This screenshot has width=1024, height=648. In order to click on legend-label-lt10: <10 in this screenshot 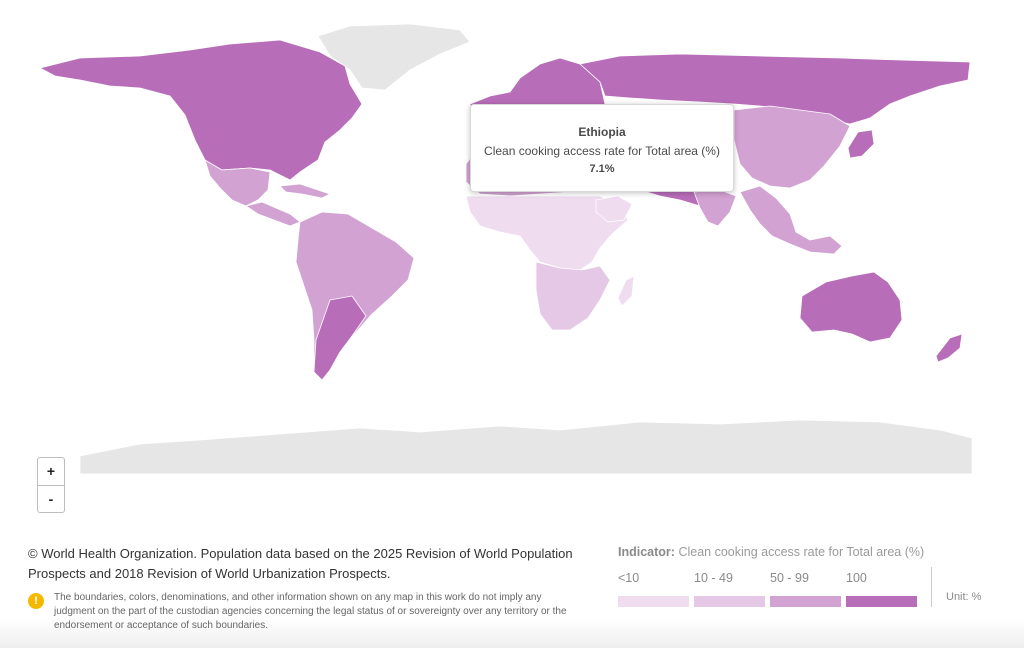, I will do `click(629, 578)`.